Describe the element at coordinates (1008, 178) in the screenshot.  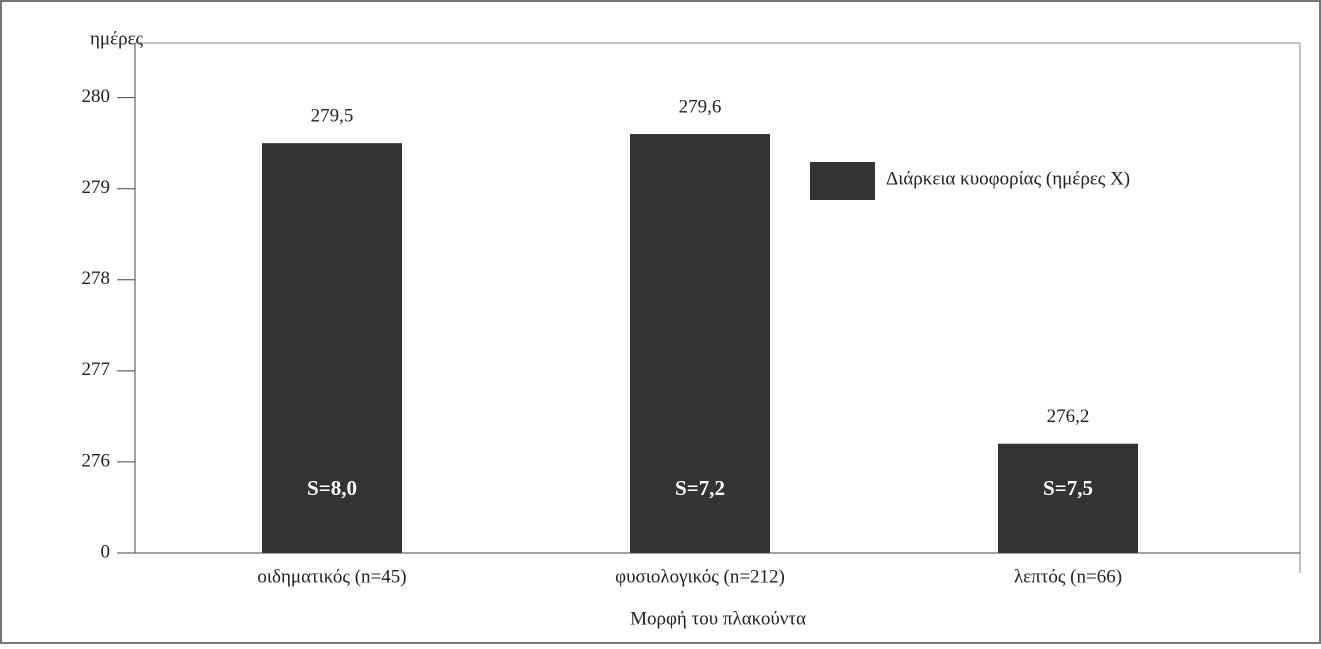
I see `legend-label: Διάρκεια κυοφορίας (ημέρες X)` at that location.